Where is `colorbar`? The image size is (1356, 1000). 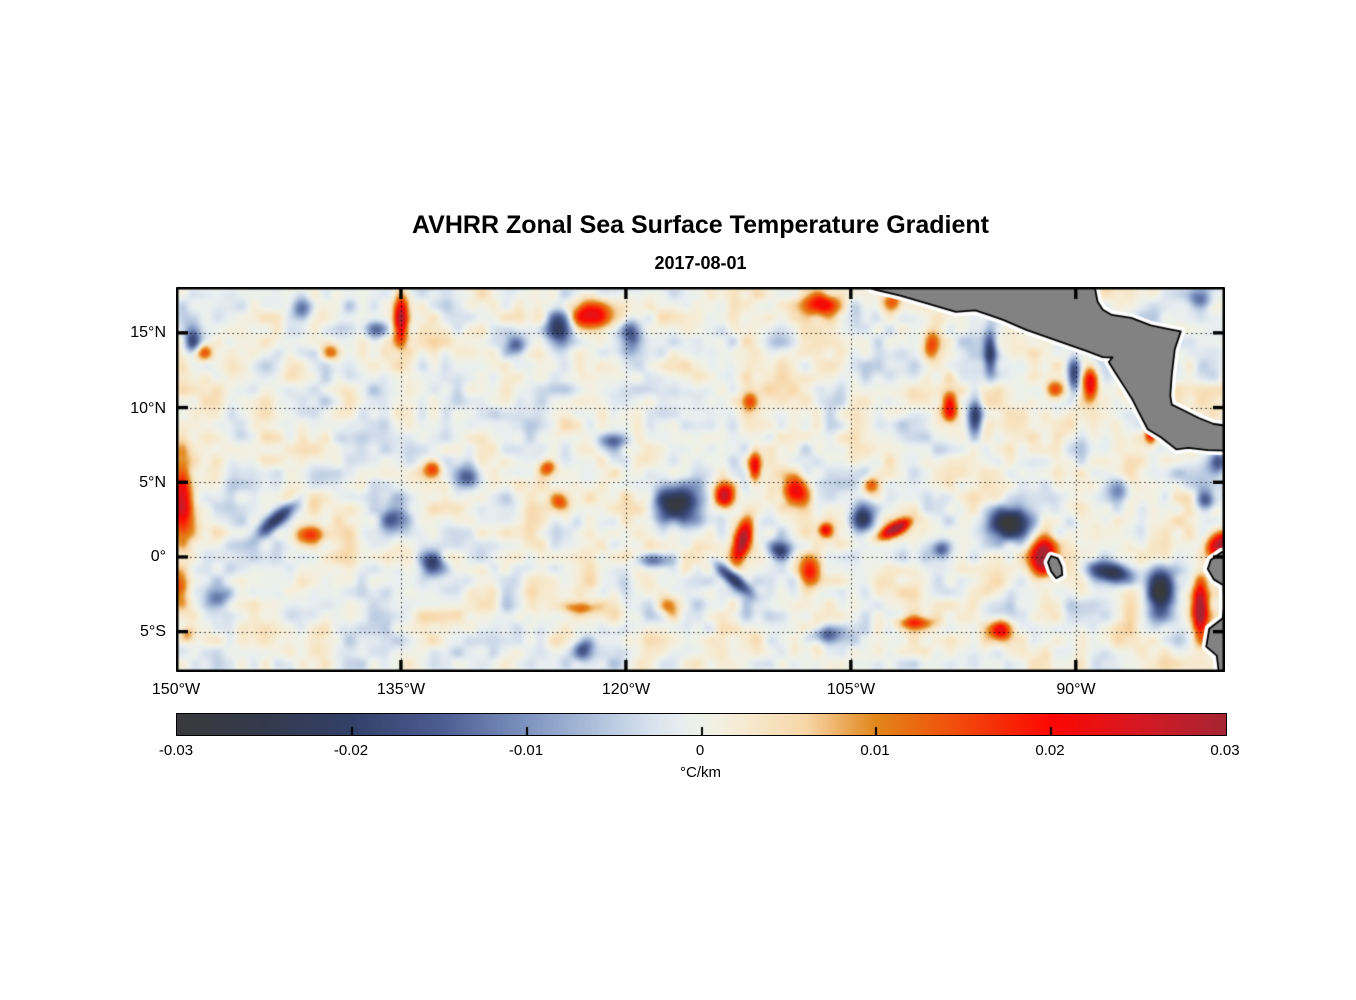 colorbar is located at coordinates (701, 724).